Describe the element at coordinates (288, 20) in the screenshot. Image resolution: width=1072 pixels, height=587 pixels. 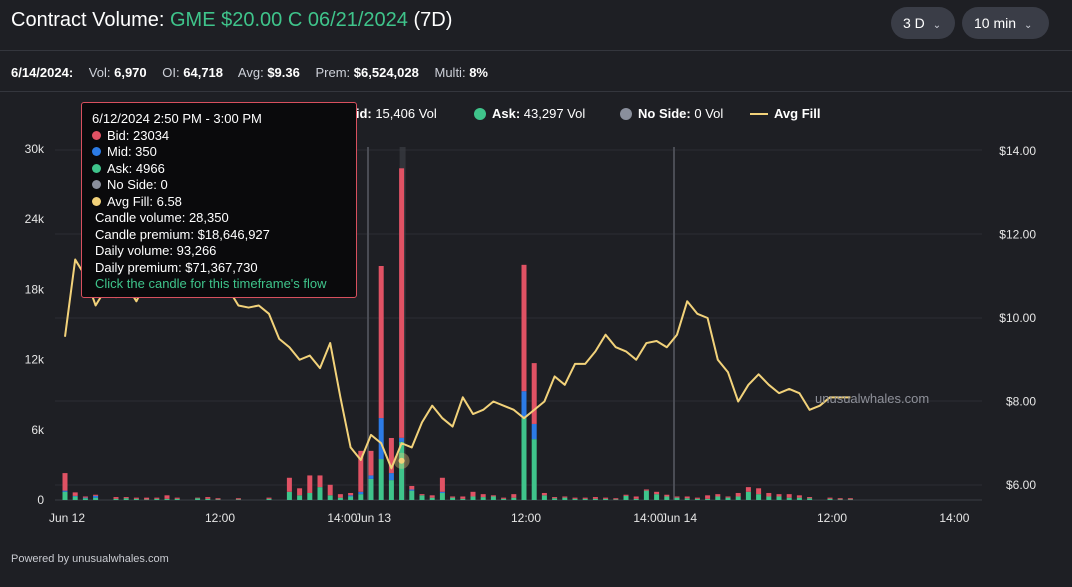
I see `contract-symbol: GME $20.00 C 06/21/2024` at that location.